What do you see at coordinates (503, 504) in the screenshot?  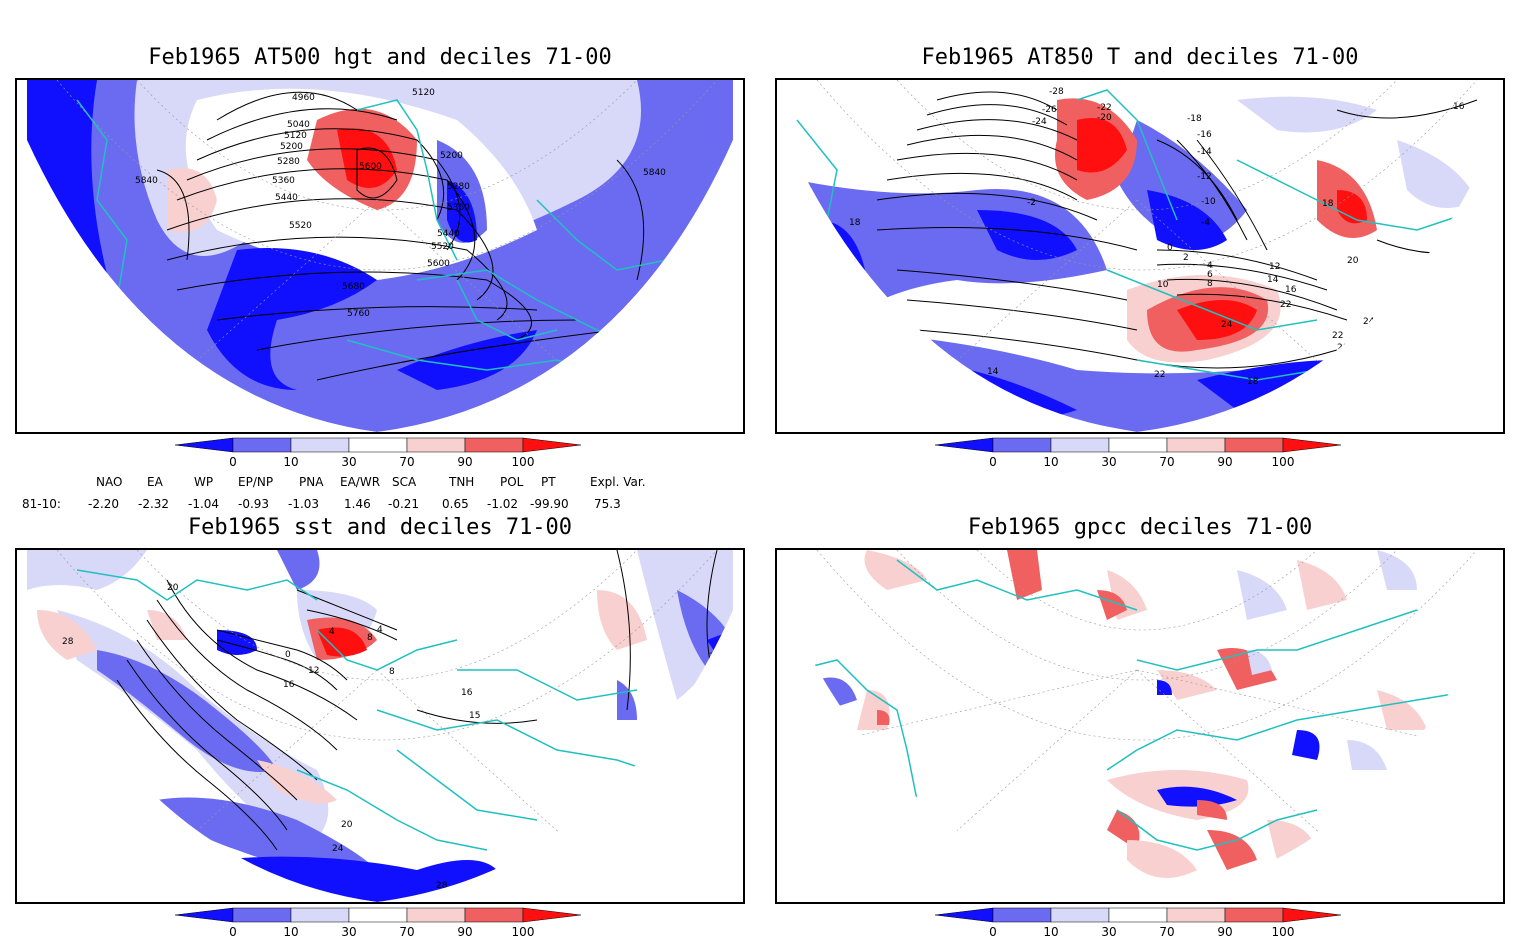 I see `index-value: -1.02` at bounding box center [503, 504].